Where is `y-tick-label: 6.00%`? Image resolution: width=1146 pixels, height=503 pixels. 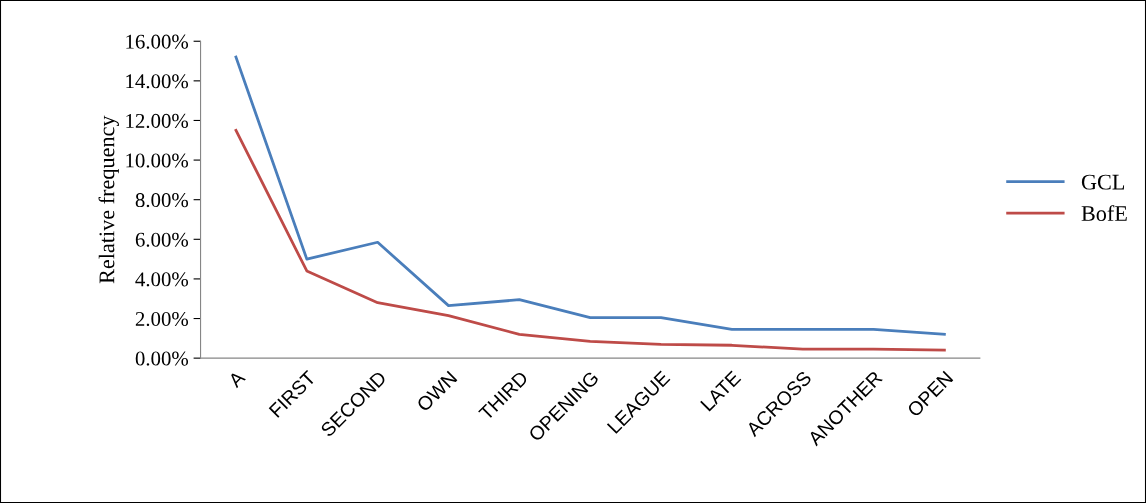 y-tick-label: 6.00% is located at coordinates (162, 239).